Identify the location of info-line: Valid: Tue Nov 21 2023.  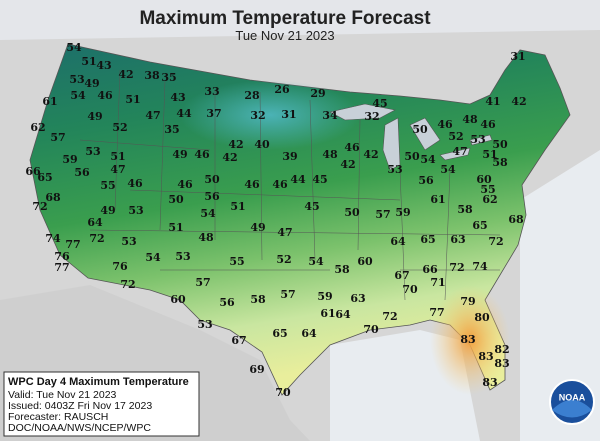
(62, 395).